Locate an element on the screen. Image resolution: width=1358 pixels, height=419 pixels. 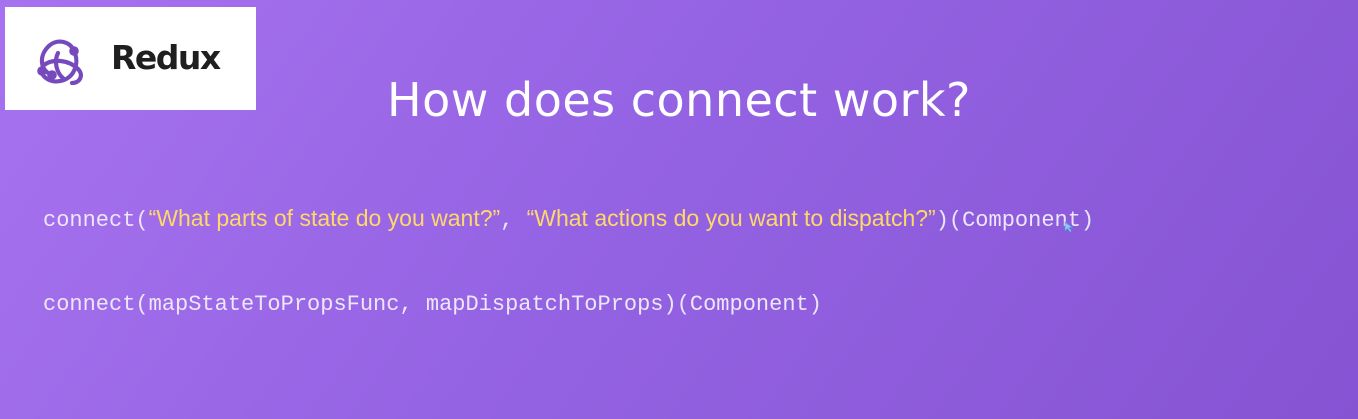
state-question-string: “What parts of state do you want?” is located at coordinates (324, 218).